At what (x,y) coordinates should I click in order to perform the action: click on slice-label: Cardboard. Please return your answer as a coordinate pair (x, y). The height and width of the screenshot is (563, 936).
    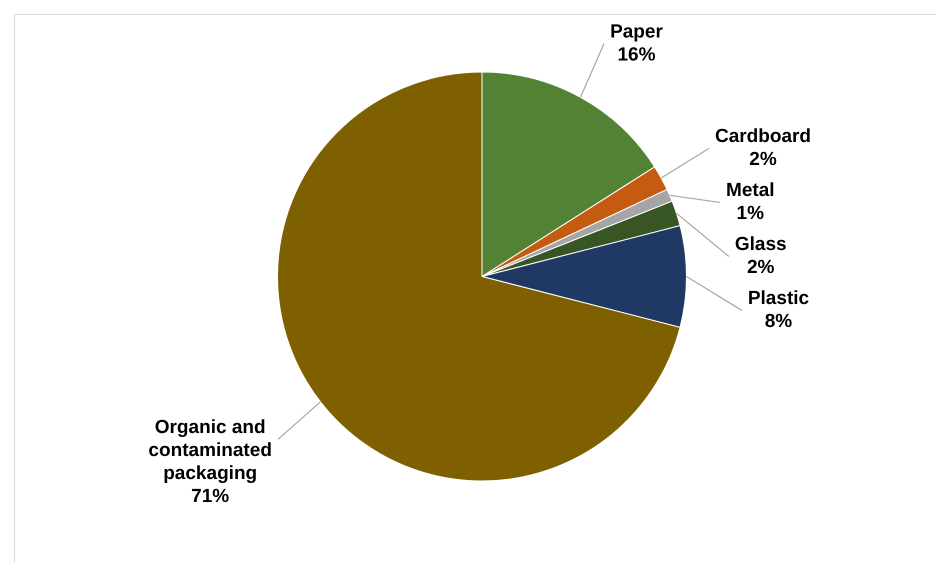
    Looking at the image, I should click on (763, 137).